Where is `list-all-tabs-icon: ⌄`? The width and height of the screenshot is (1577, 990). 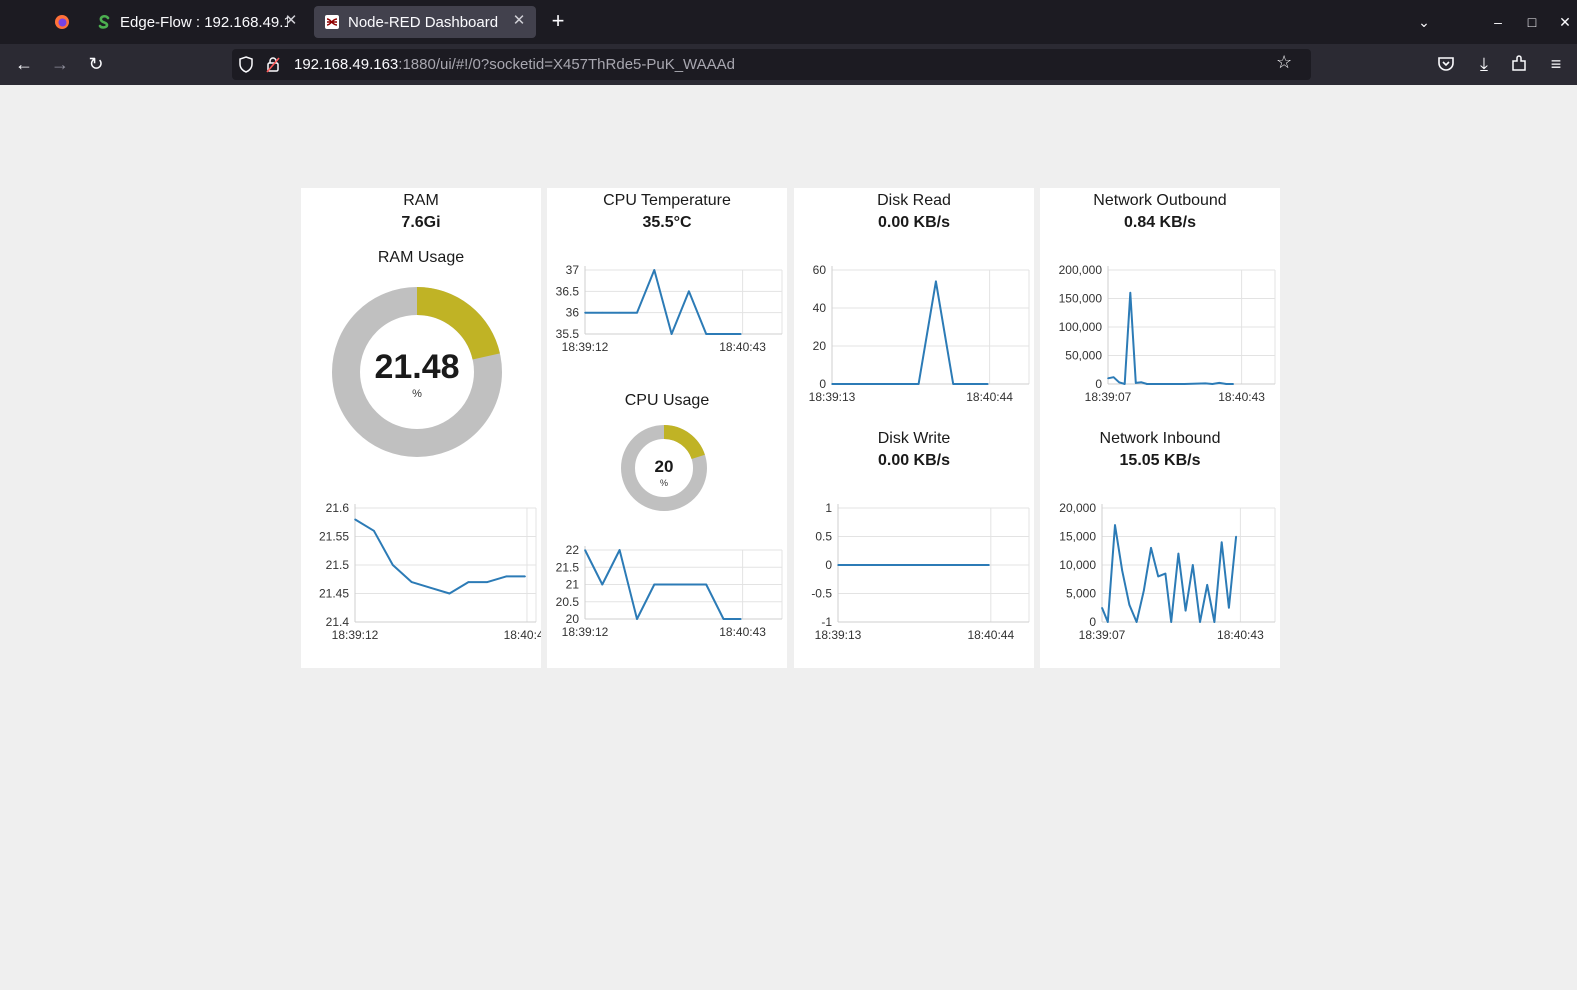 list-all-tabs-icon: ⌄ is located at coordinates (1424, 22).